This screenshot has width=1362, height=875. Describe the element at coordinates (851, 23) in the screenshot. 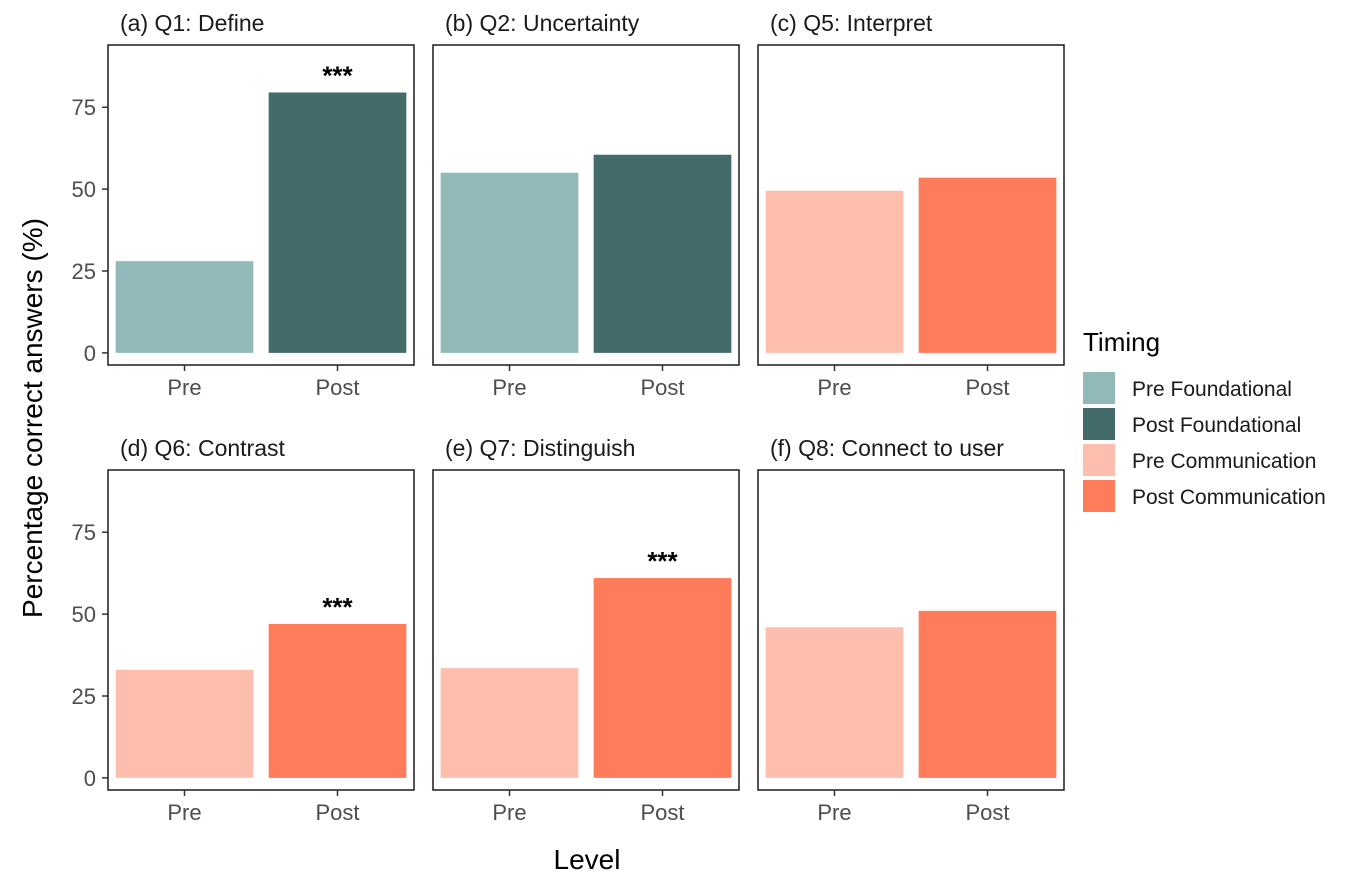

I see `panel-title: (c) Q5: Interpret` at that location.